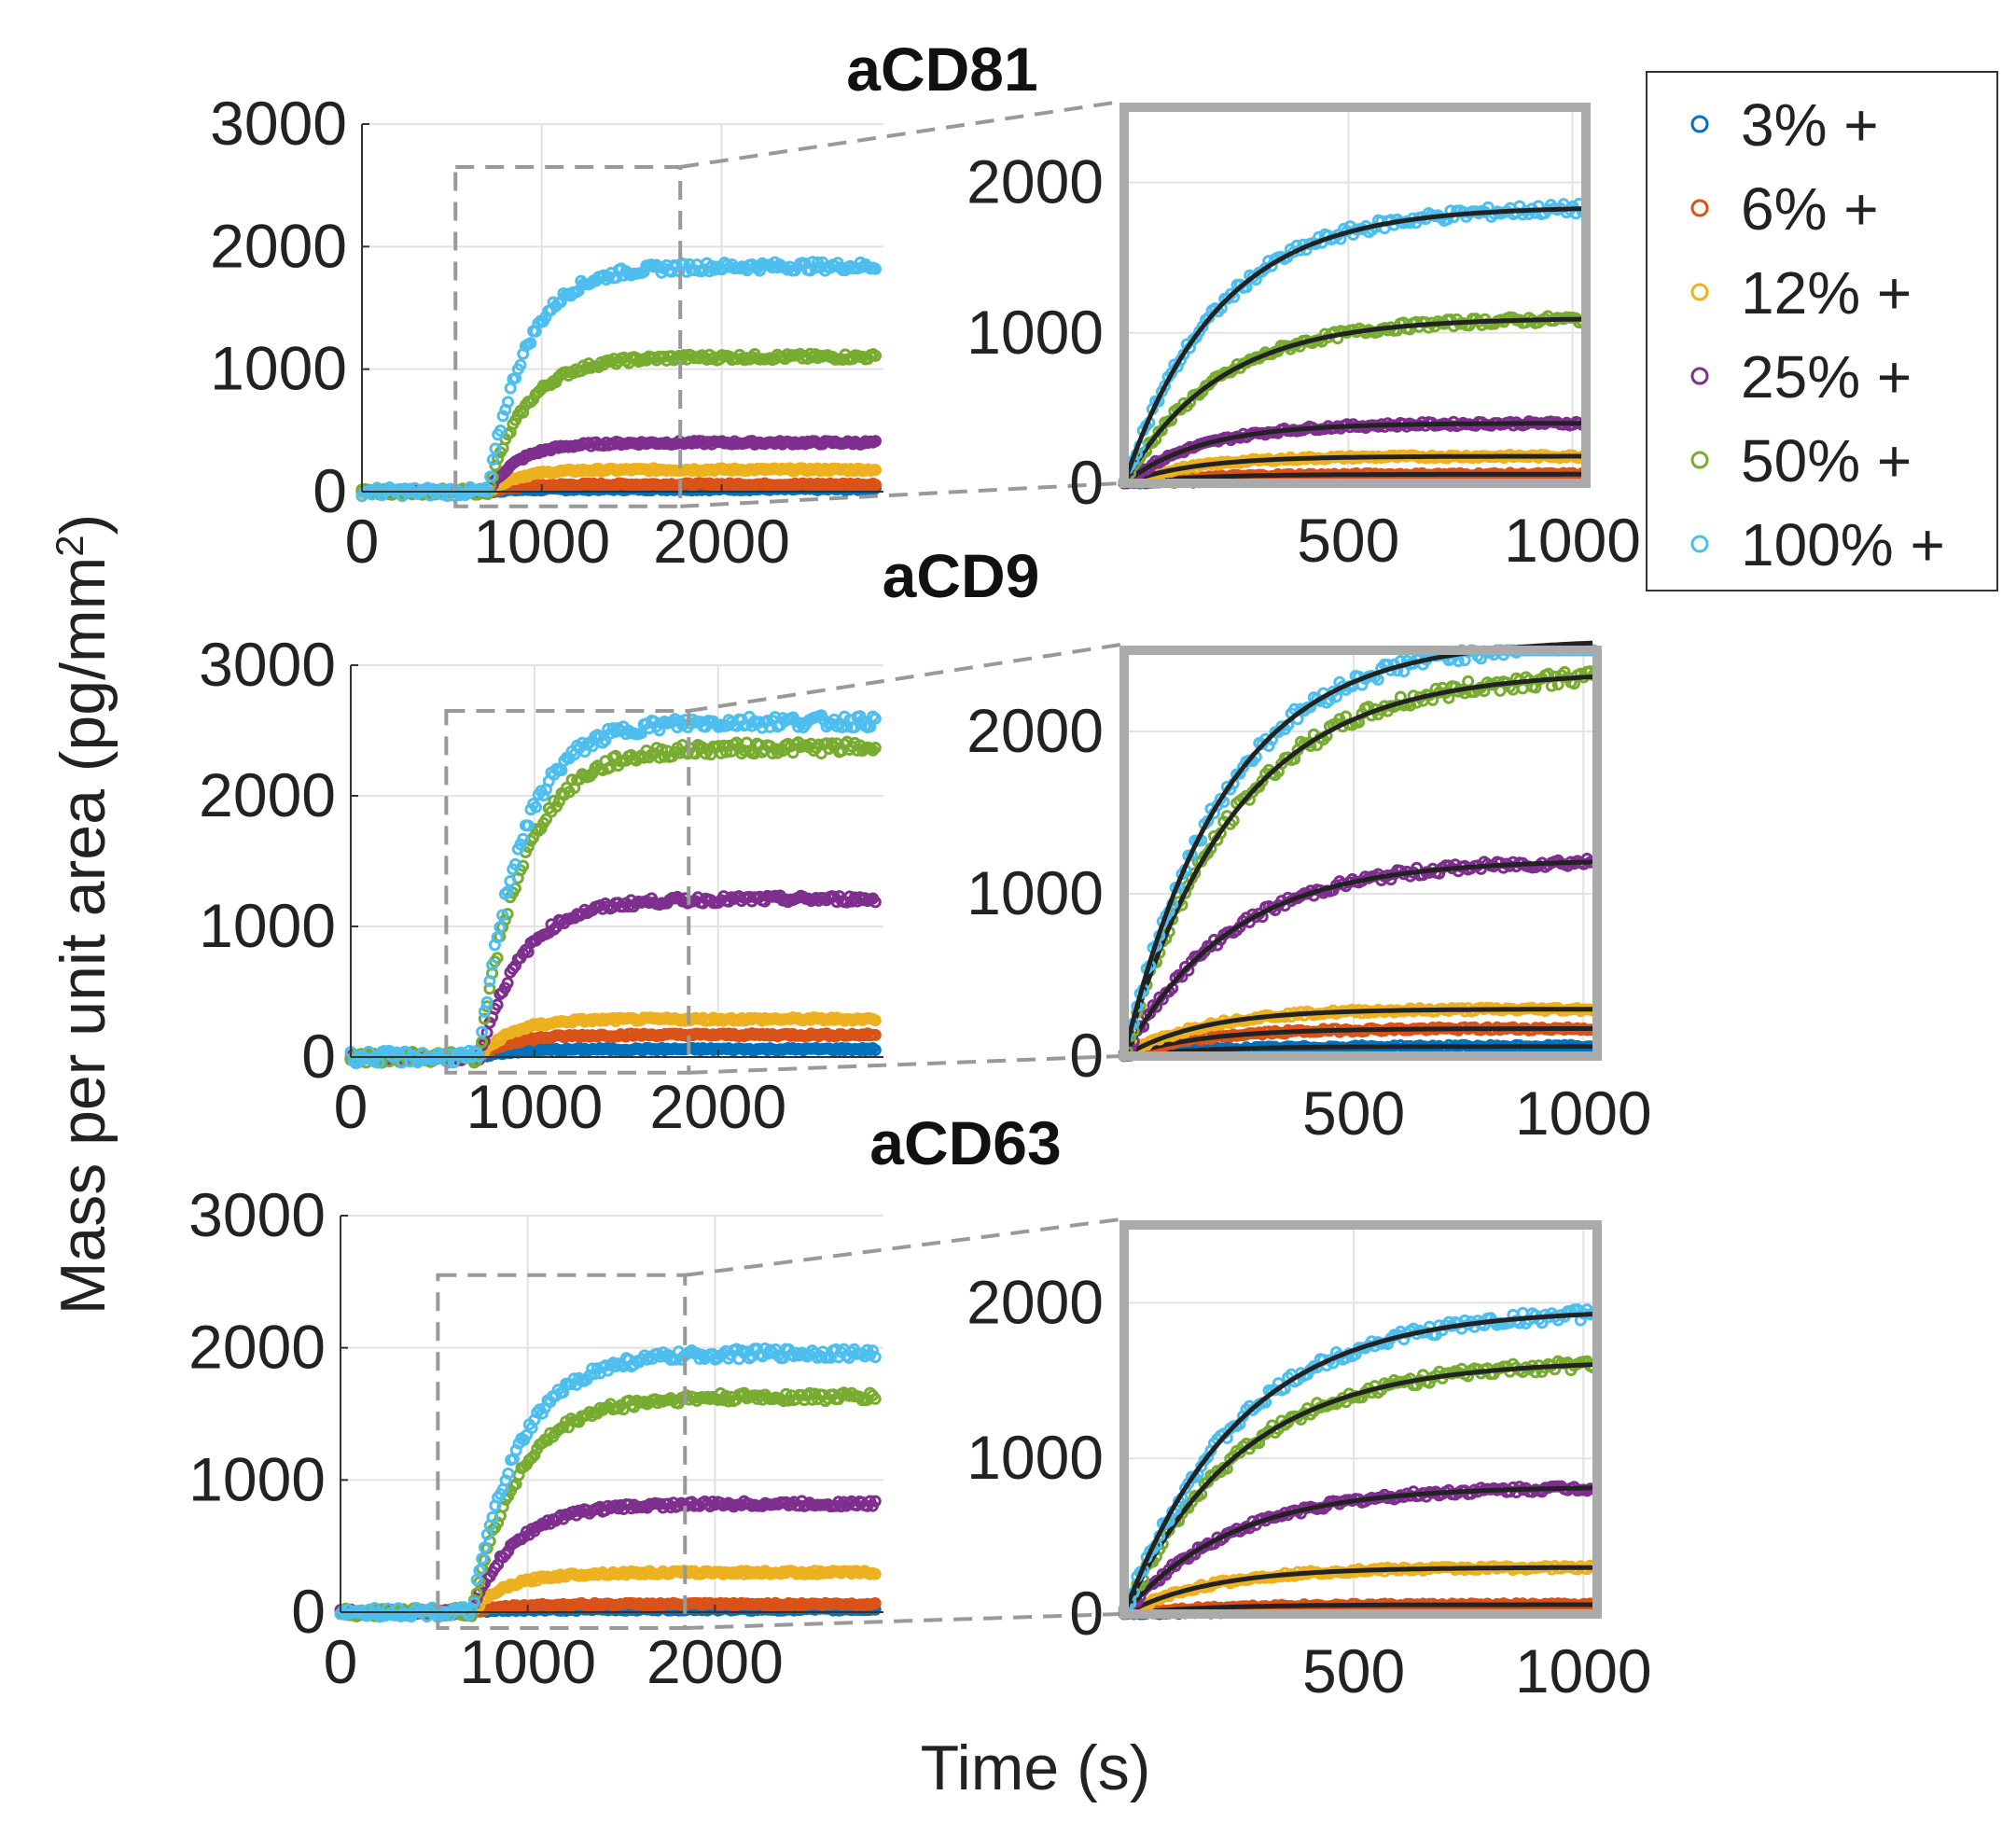 This screenshot has width=2016, height=1823. Describe the element at coordinates (568, 336) in the screenshot. I see `zoom-window-box` at that location.